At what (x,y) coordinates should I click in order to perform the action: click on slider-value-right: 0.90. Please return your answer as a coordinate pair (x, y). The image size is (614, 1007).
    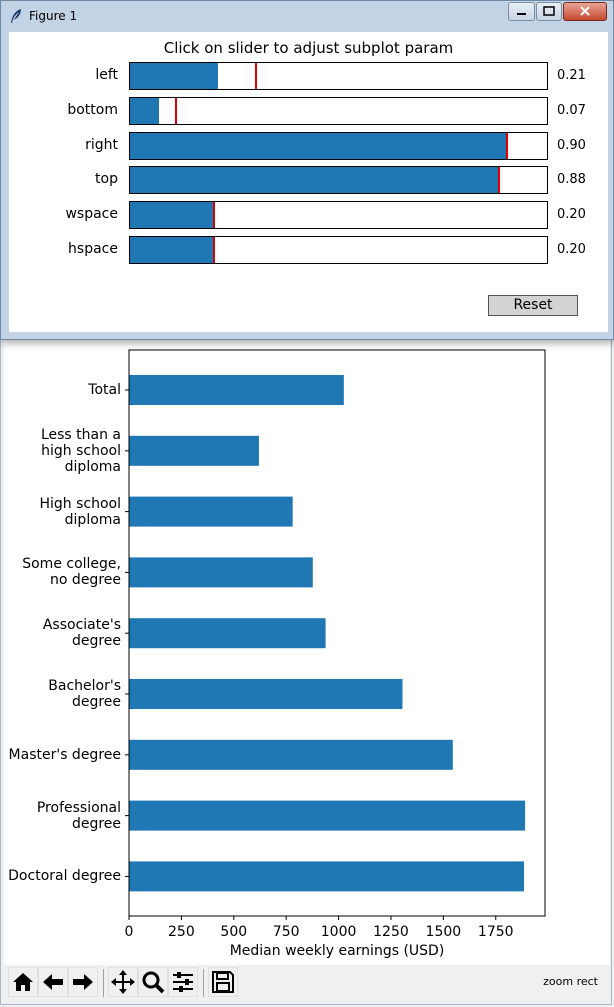
    Looking at the image, I should click on (571, 145).